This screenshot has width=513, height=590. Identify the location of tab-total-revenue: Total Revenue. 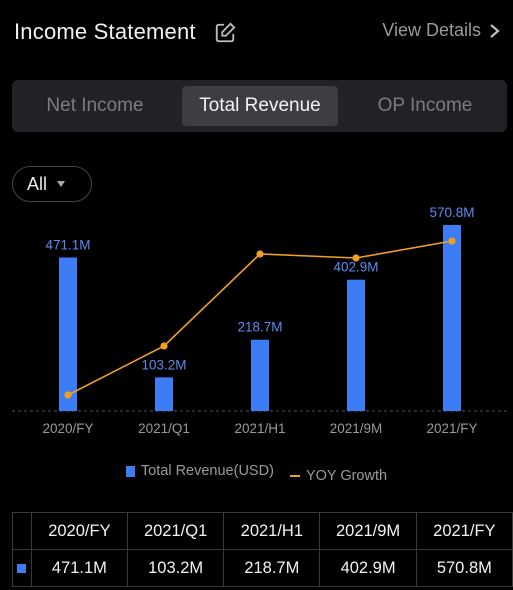
(260, 106).